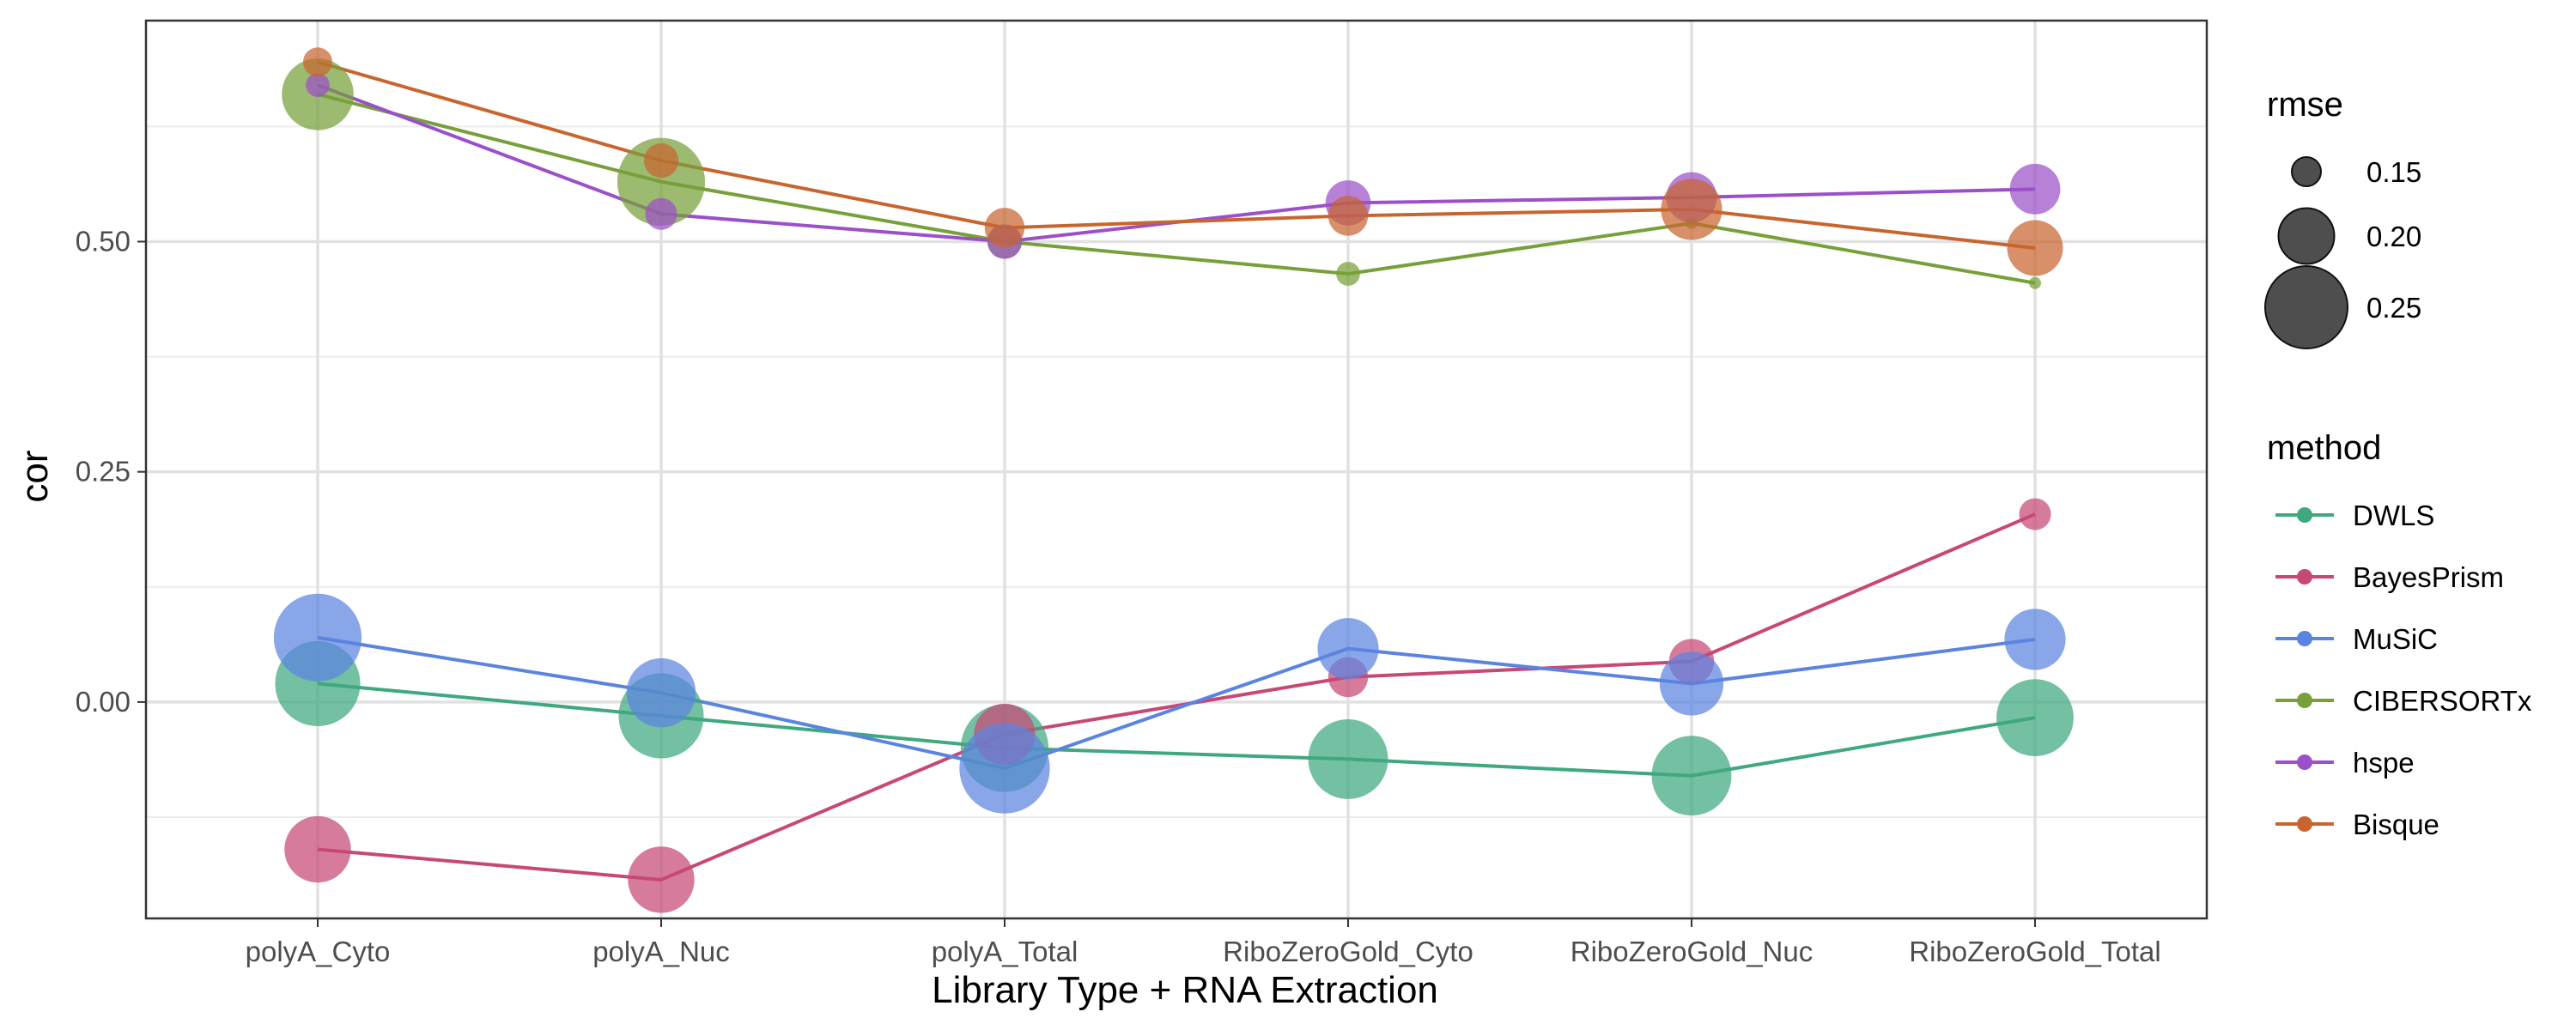 This screenshot has width=2576, height=1030. Describe the element at coordinates (318, 951) in the screenshot. I see `x-tick-label: polyA_Cyto` at that location.